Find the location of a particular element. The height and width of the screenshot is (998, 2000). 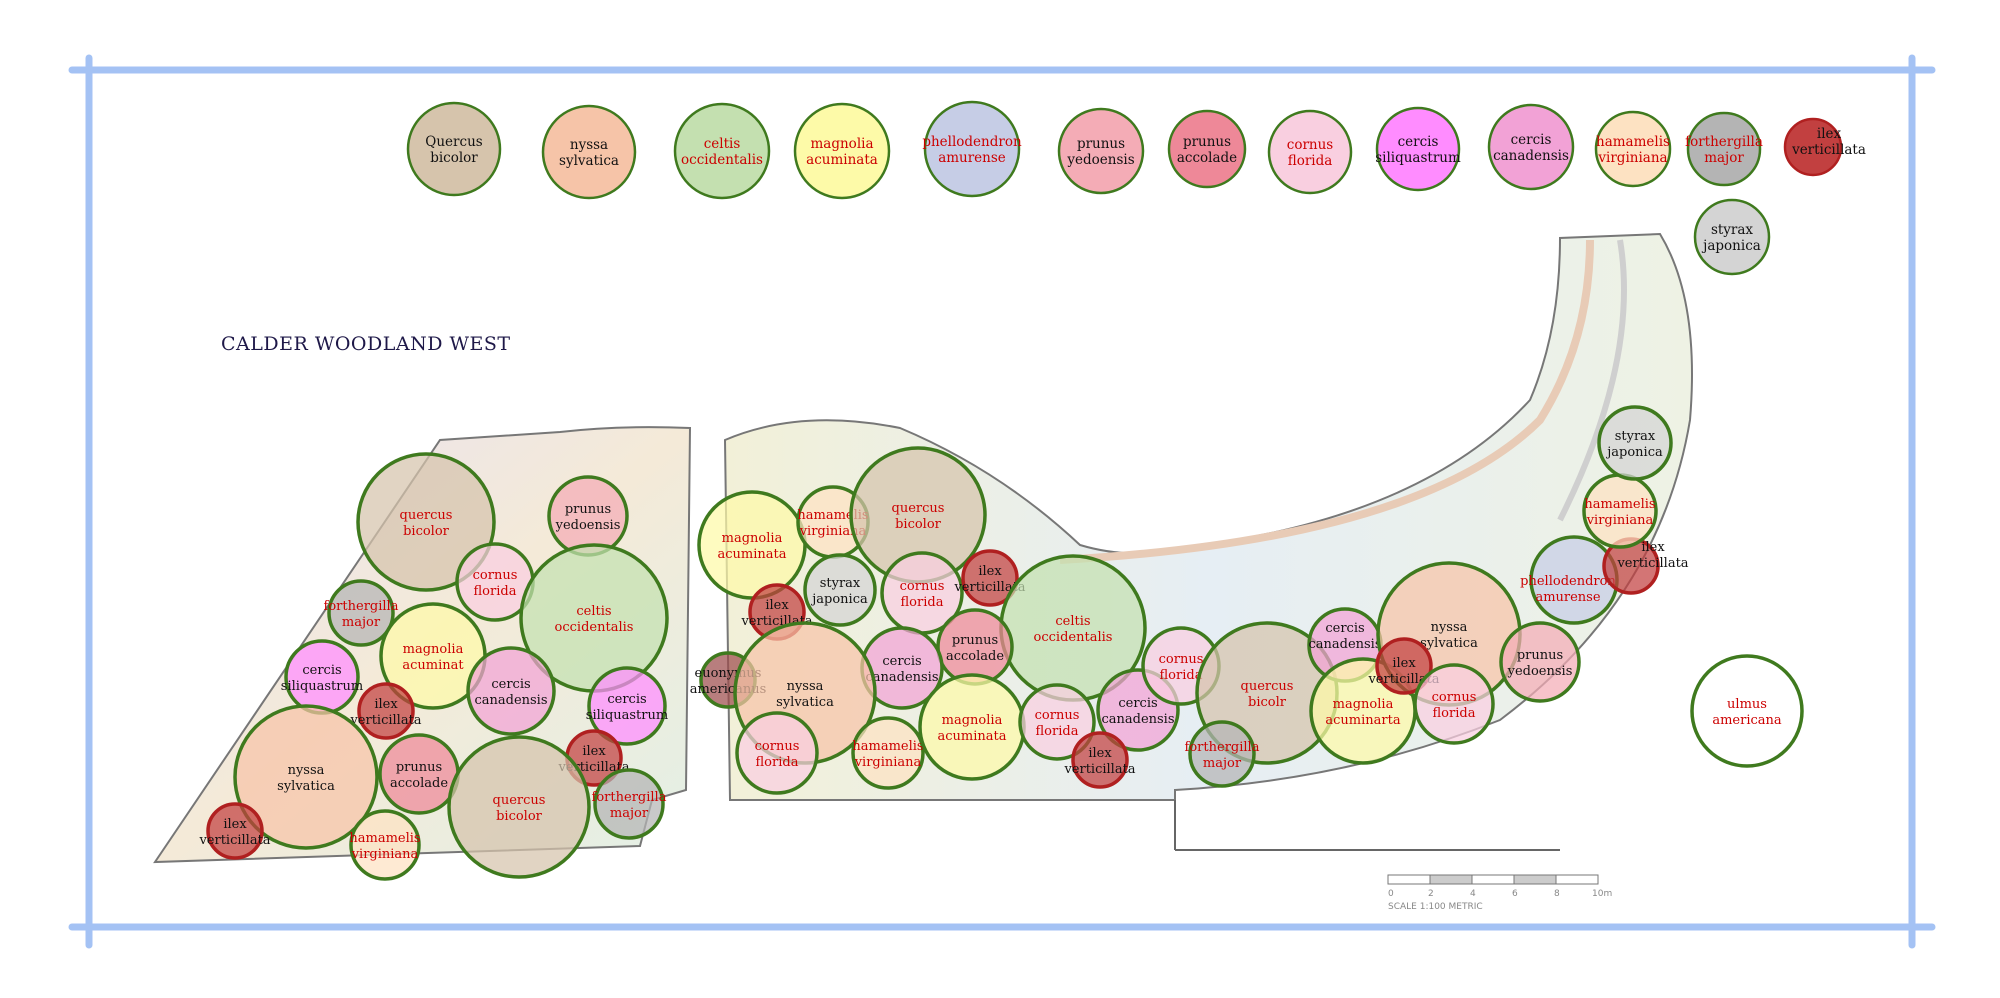

legend-nyssa: nyssa sylvatica is located at coordinates (589, 152).